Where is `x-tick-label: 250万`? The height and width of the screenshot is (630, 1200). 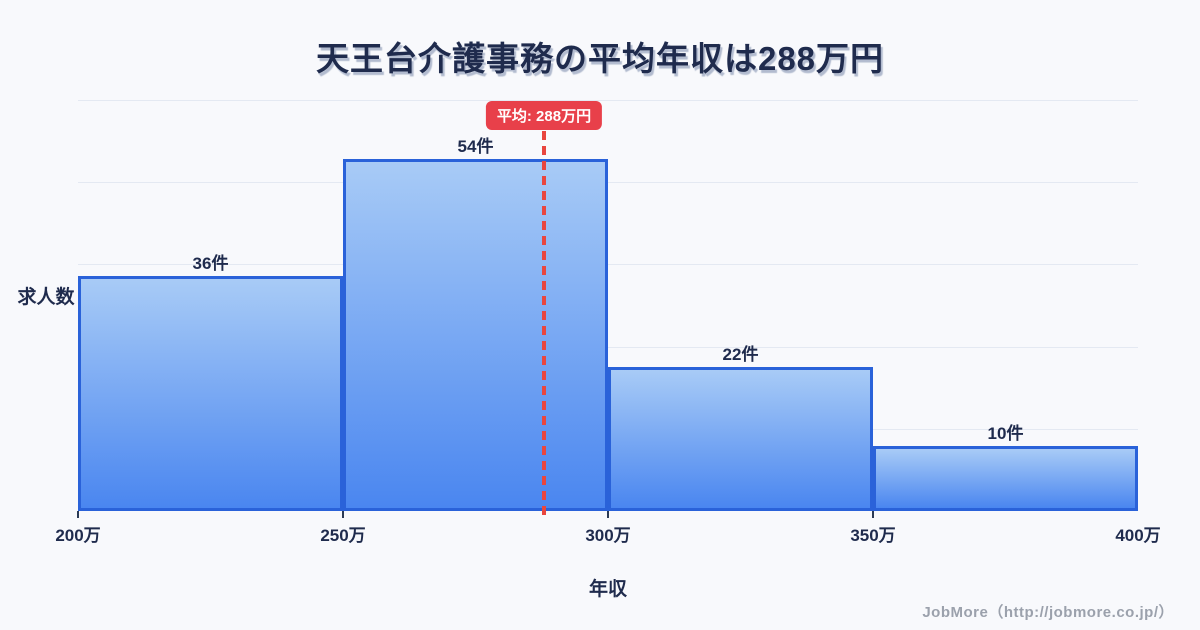
x-tick-label: 250万 is located at coordinates (343, 535).